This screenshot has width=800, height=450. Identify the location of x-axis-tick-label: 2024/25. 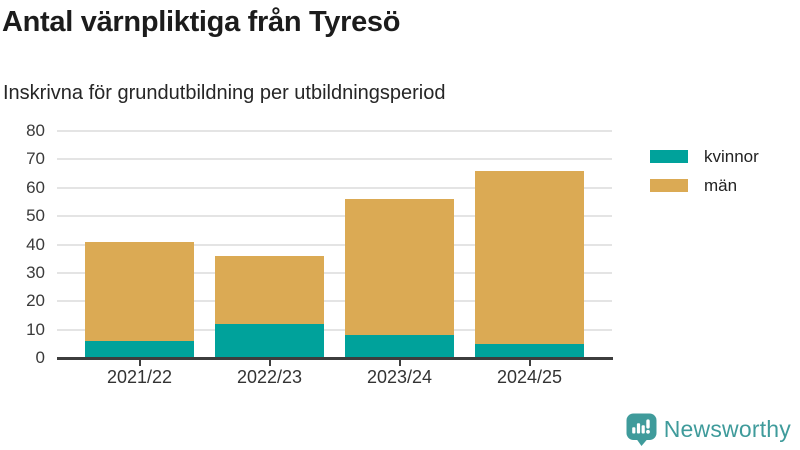
(529, 377).